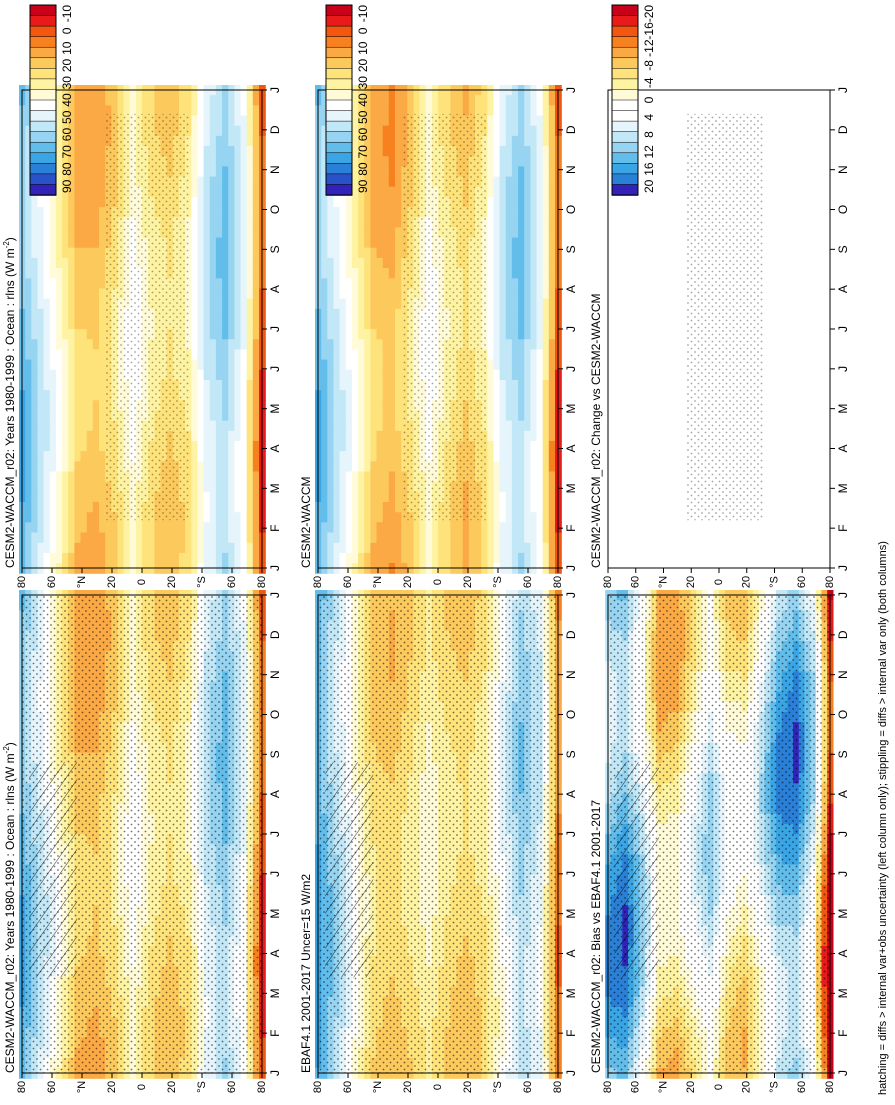 The height and width of the screenshot is (1105, 895). What do you see at coordinates (306, 973) in the screenshot?
I see `panel-title: EBAF4.1 2001-2017 Uncer=15 W/m2` at bounding box center [306, 973].